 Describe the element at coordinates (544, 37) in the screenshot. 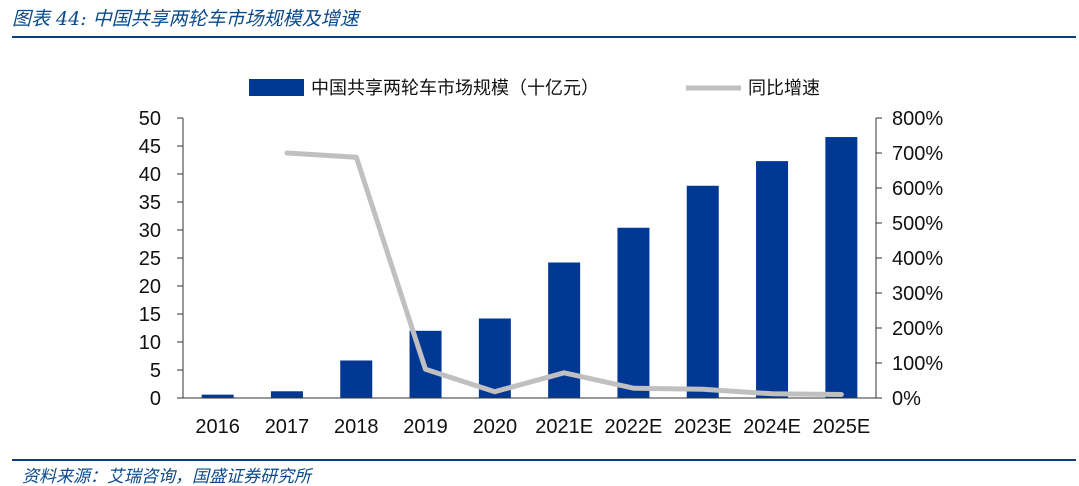

I see `title-rule` at that location.